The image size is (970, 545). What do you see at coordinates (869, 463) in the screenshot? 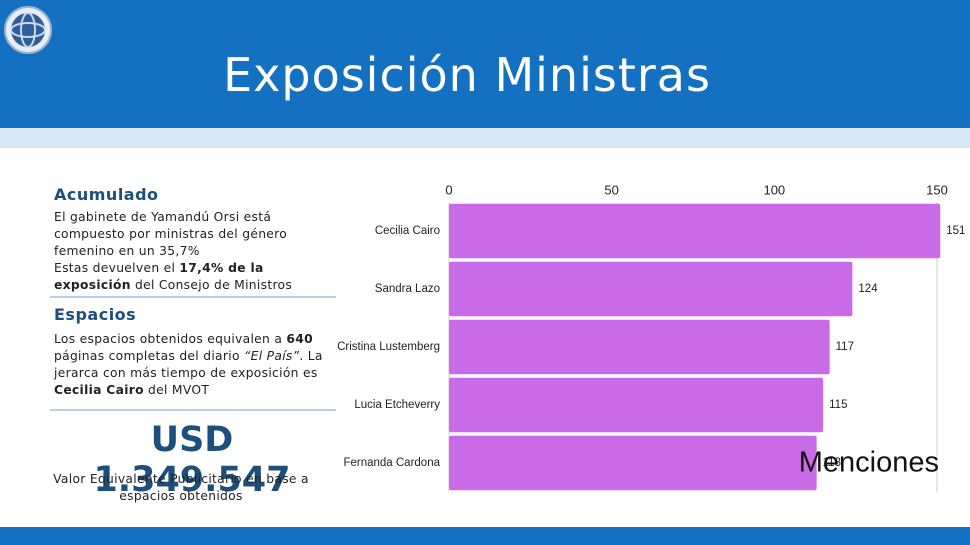
I see `x-axis-label: Menciones` at bounding box center [869, 463].